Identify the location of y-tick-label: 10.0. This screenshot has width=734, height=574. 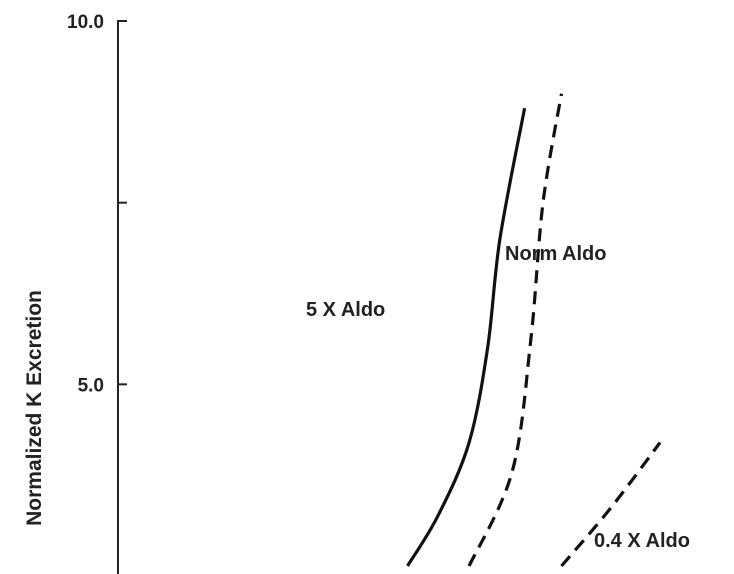
(85, 22).